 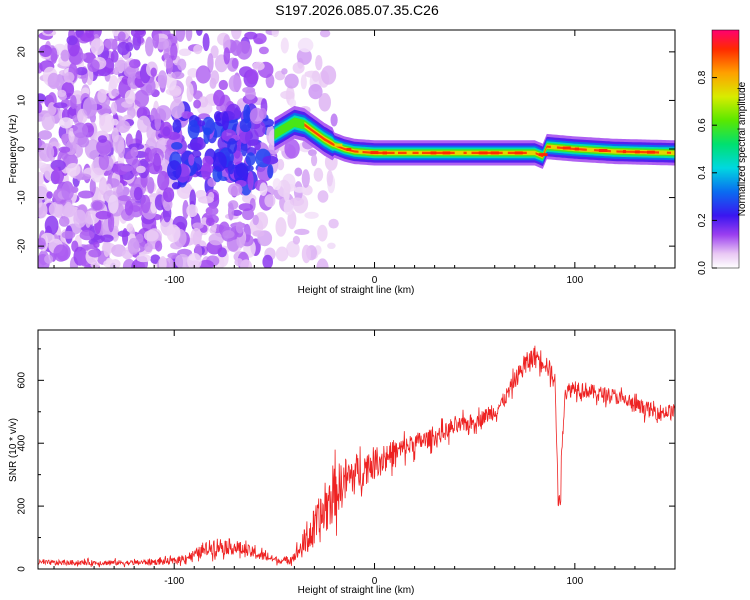 What do you see at coordinates (702, 125) in the screenshot?
I see `colorbar-tick-label: 0.6` at bounding box center [702, 125].